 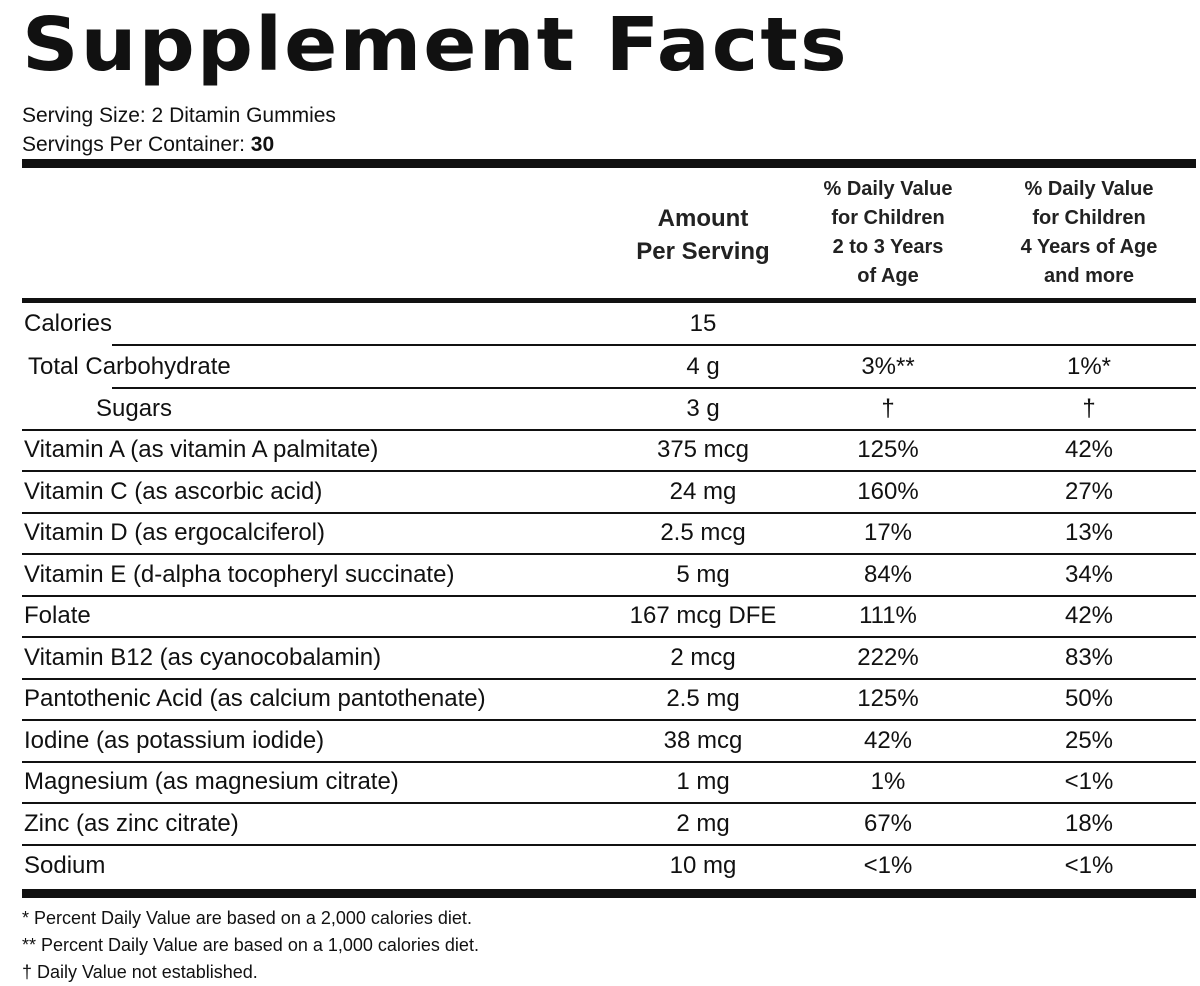 I want to click on nutrient-dv-older: 83%, so click(x=1089, y=657).